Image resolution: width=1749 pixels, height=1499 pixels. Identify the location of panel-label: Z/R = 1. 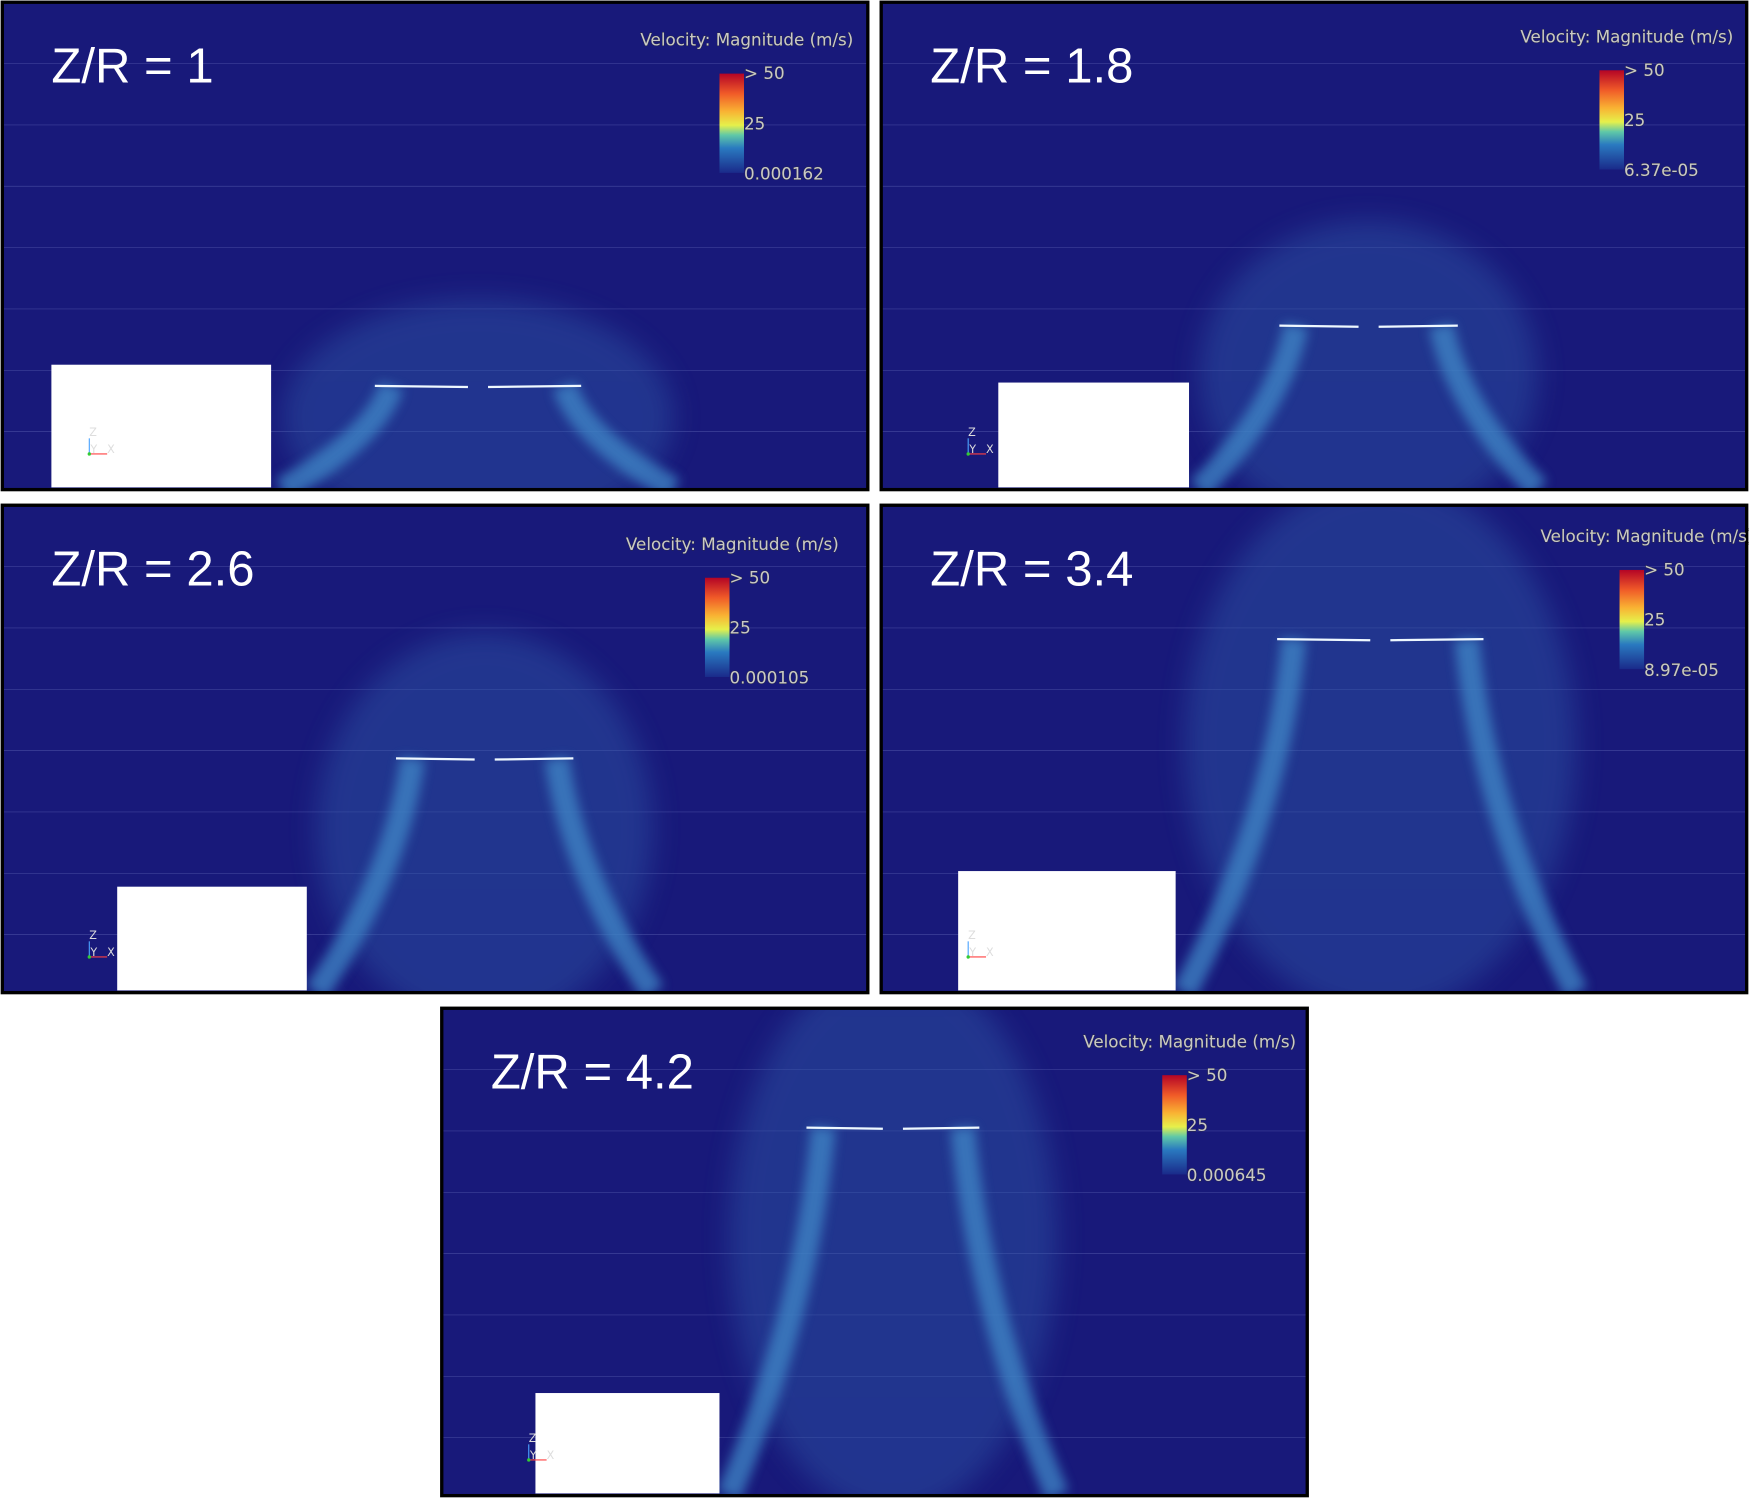
(132, 67).